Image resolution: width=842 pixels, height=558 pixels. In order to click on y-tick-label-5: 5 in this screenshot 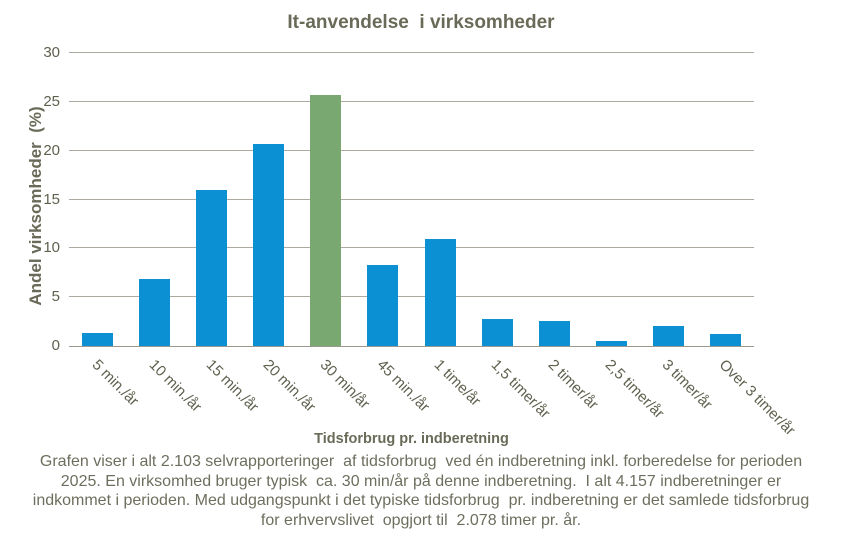, I will do `click(55, 297)`.